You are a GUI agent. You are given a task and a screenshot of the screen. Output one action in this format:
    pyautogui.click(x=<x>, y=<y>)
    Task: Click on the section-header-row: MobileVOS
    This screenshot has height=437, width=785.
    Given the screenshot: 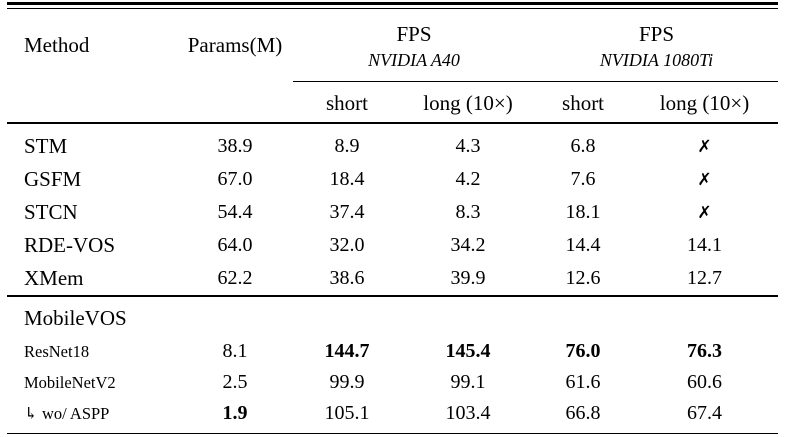 What is the action you would take?
    pyautogui.click(x=393, y=315)
    